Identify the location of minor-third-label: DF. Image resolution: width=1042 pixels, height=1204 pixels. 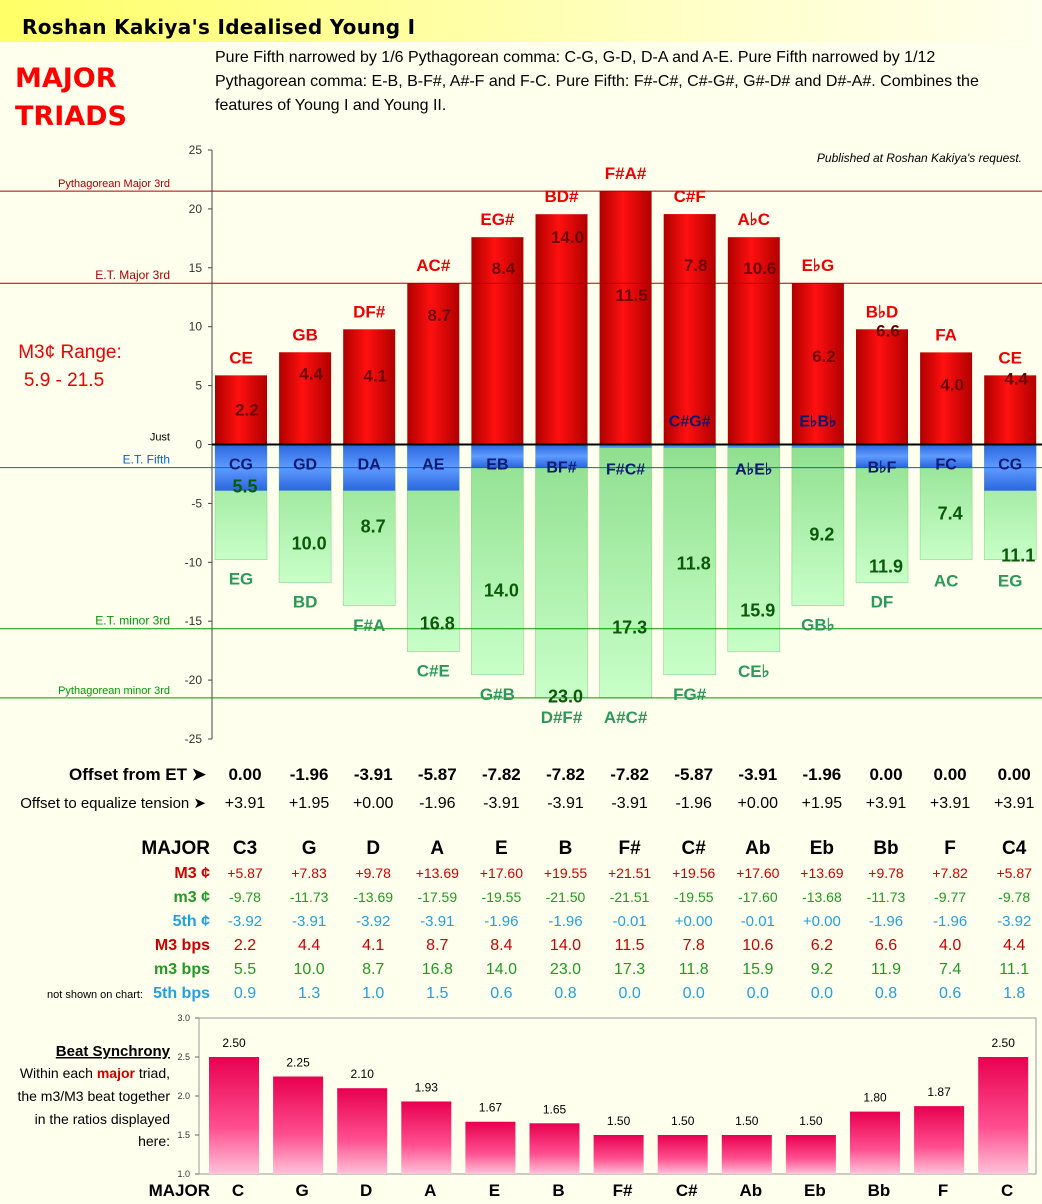
(882, 602).